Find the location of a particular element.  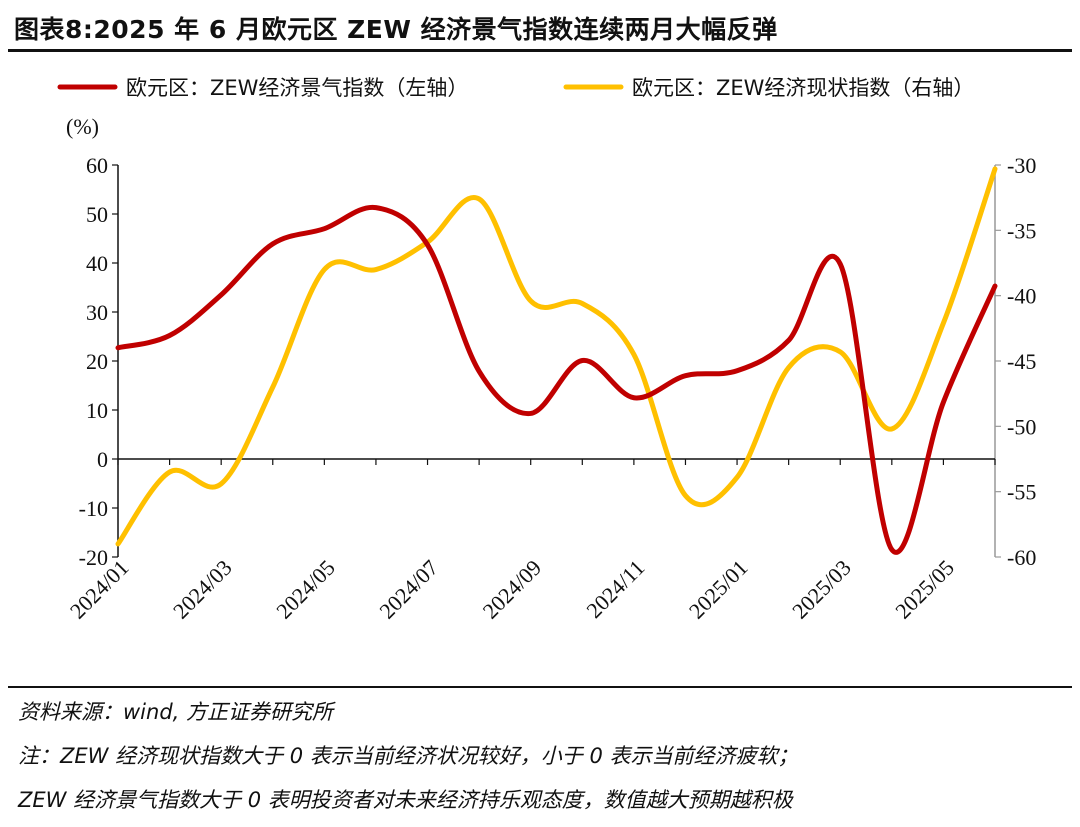

y-left-tick-label: -20 is located at coordinates (93, 557).